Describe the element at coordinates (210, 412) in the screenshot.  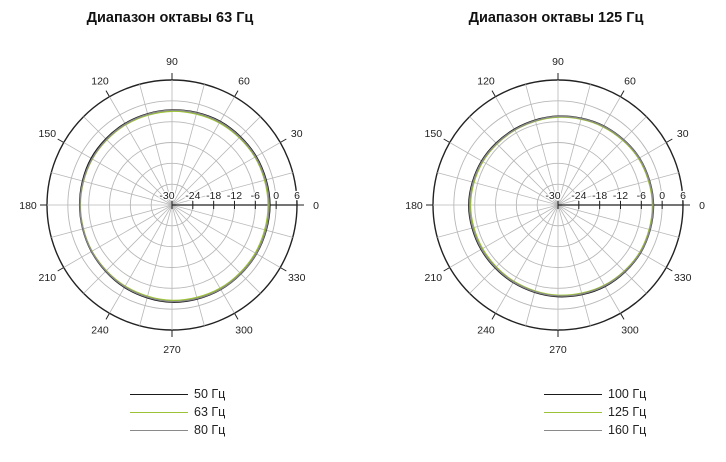
I see `legend-label: 63 Гц` at that location.